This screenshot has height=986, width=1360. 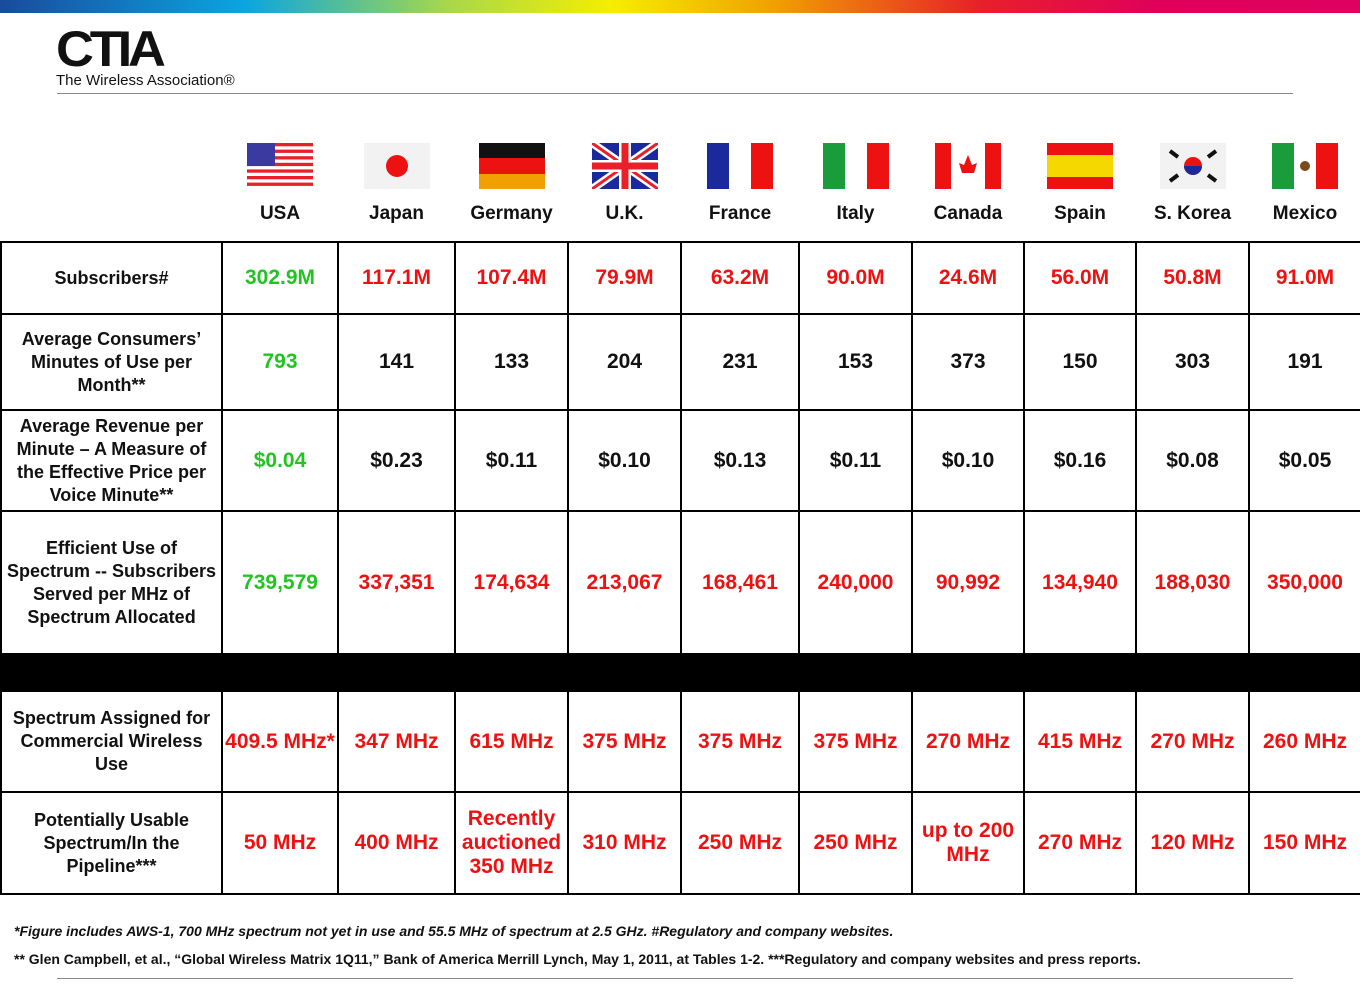 I want to click on value-cell: $0.23, so click(x=396, y=460).